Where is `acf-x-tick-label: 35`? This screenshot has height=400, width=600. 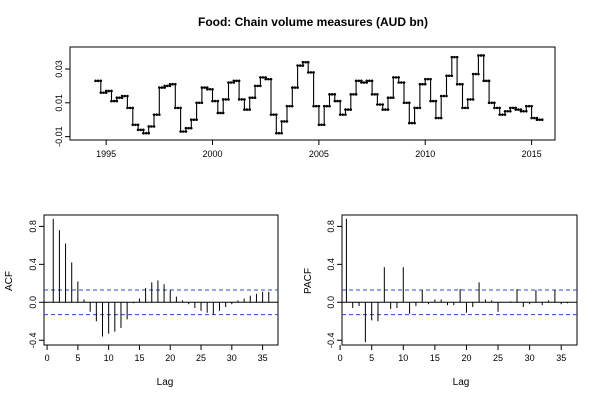
acf-x-tick-label: 35 is located at coordinates (263, 358).